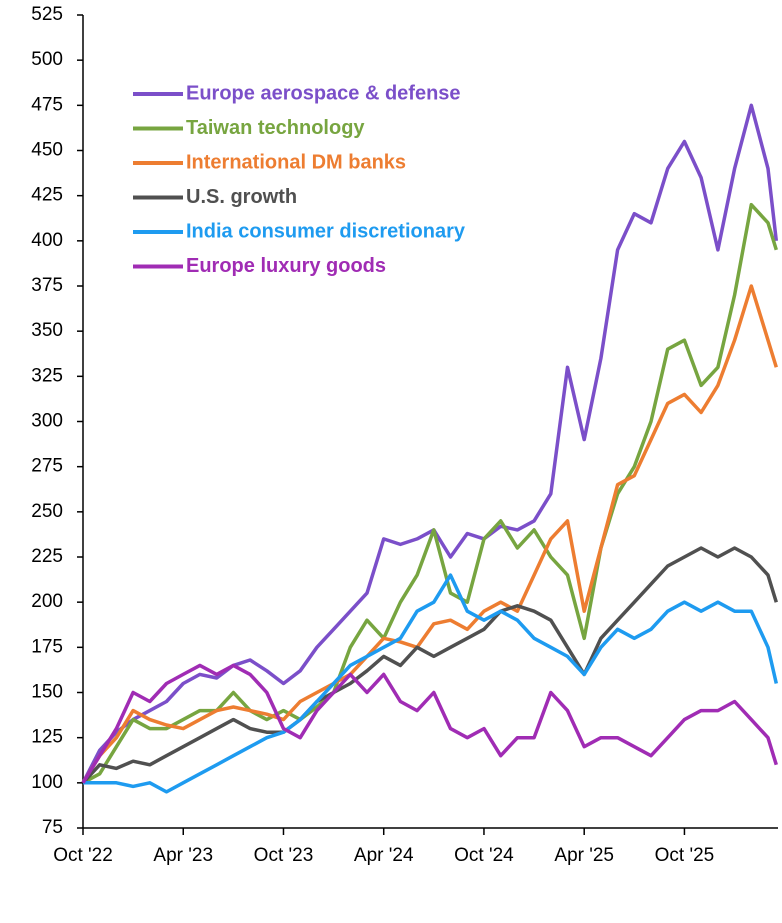 The image size is (782, 923). I want to click on y-tick-label: 350, so click(47, 330).